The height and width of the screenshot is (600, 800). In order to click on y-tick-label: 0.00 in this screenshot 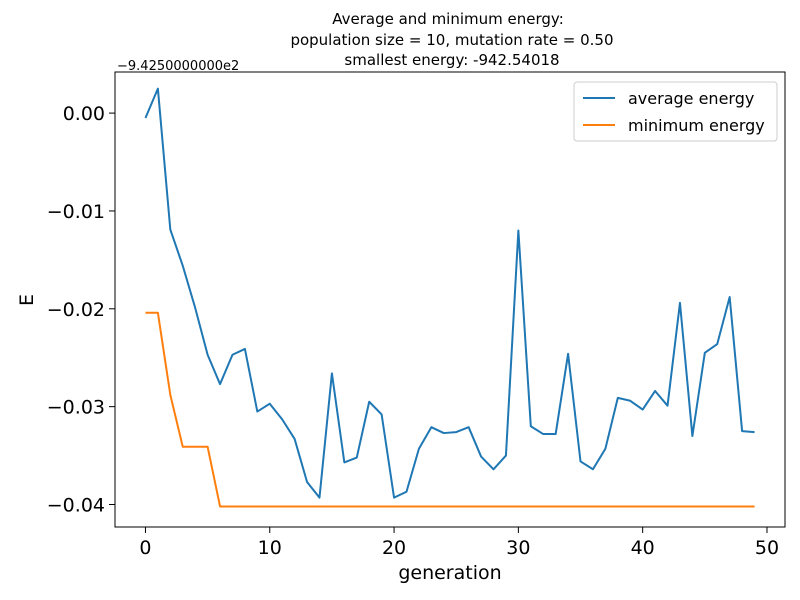, I will do `click(84, 114)`.